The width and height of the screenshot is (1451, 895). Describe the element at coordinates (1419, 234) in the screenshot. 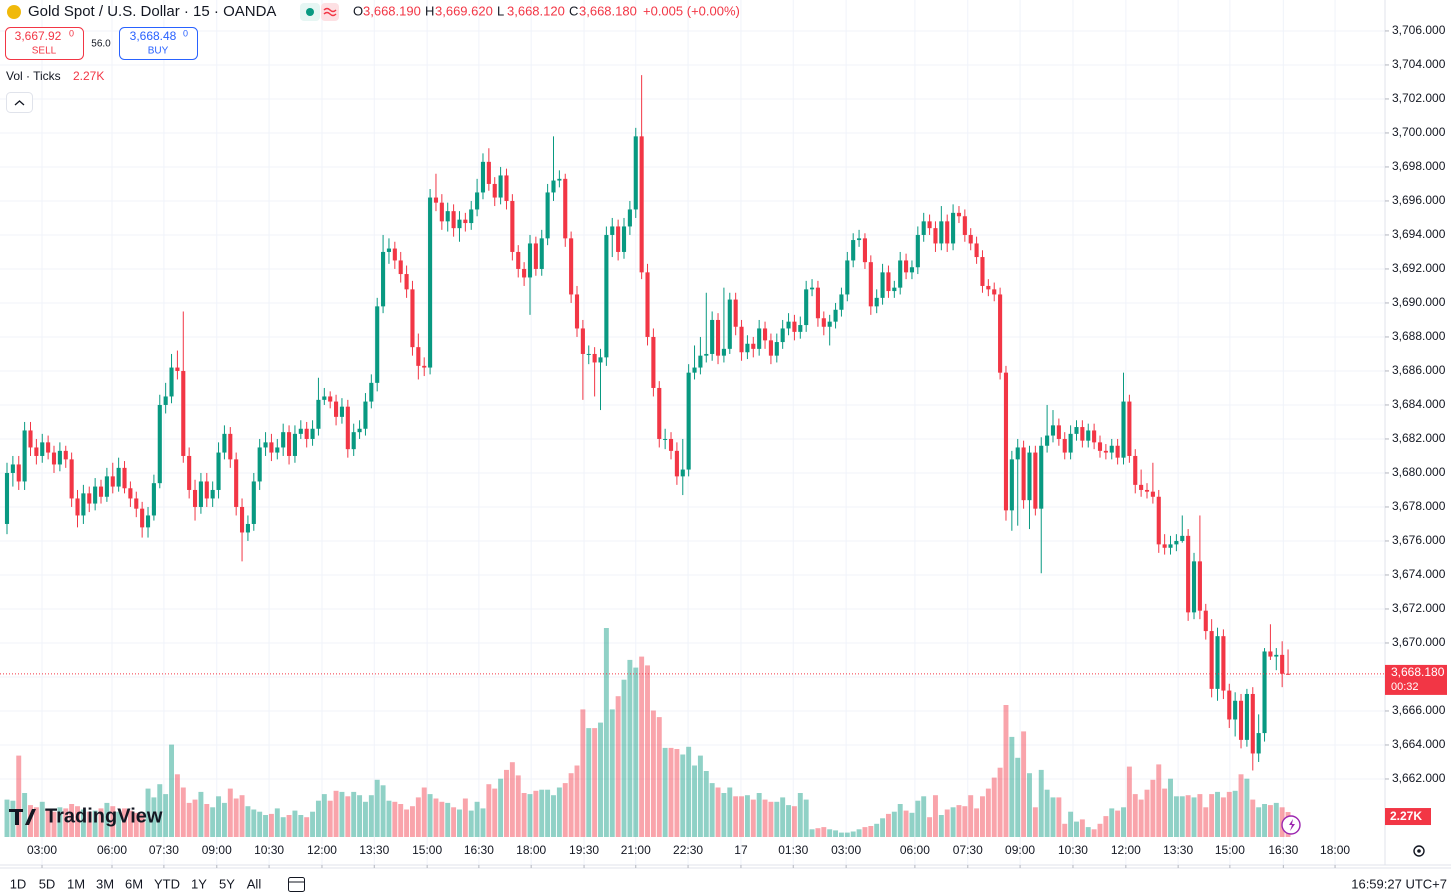

I see `y-tick-label: 3,694.000` at that location.